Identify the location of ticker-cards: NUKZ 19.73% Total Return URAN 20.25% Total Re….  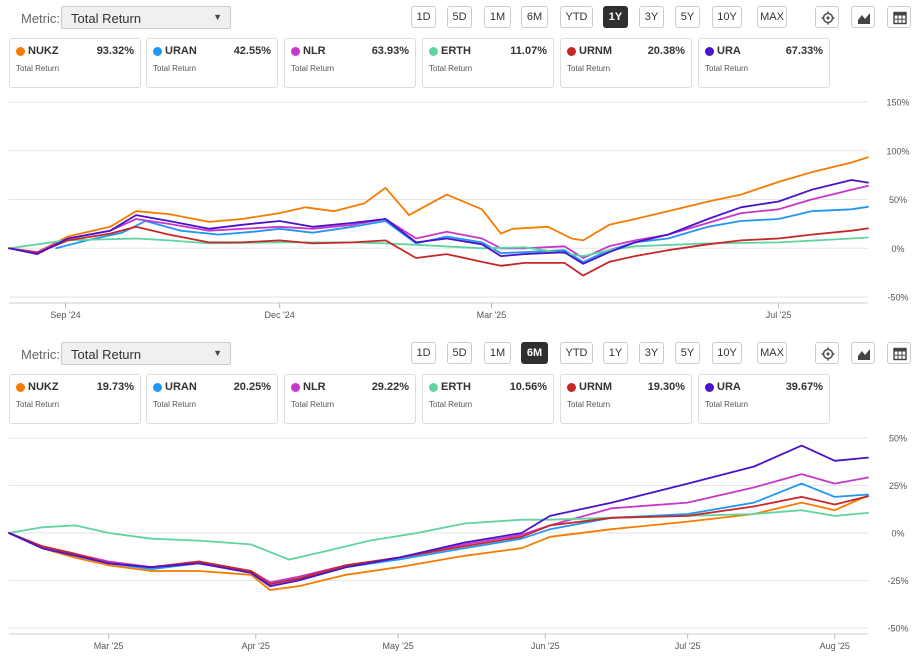
(461, 399).